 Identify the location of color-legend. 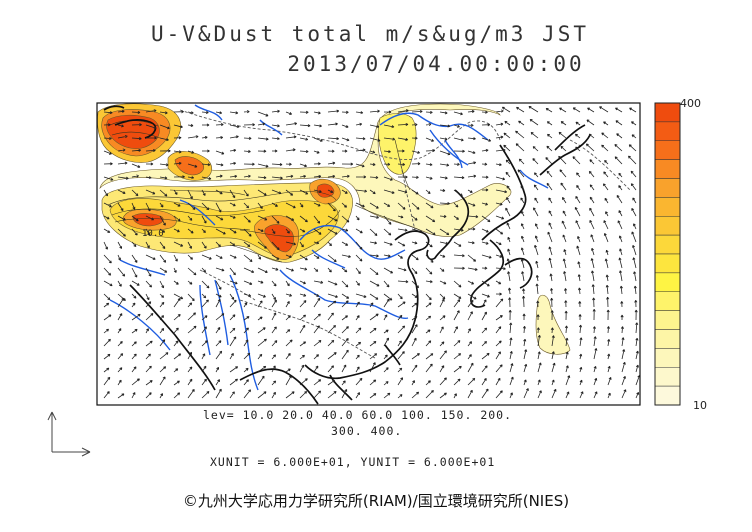
(667, 254).